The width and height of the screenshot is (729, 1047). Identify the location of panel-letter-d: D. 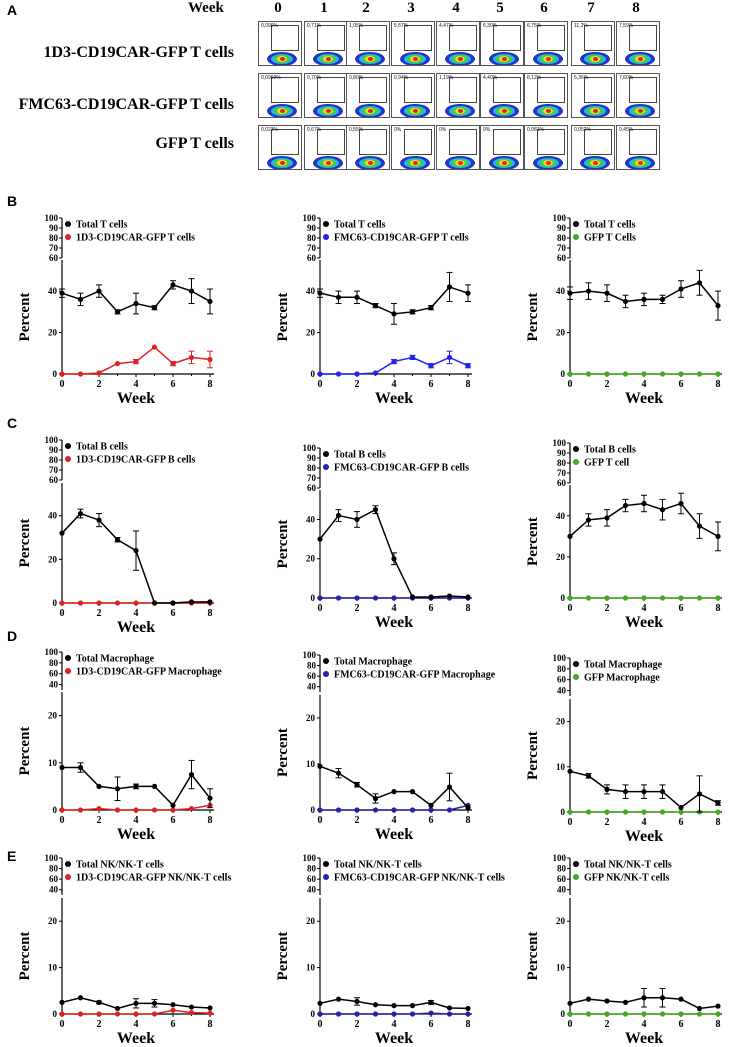
(12, 636).